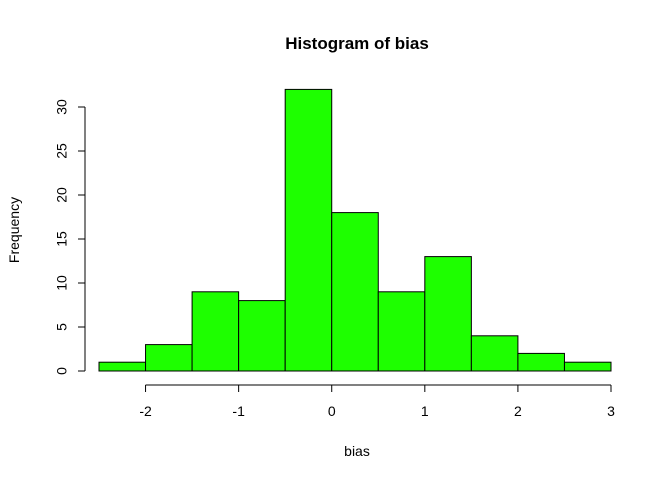 Image resolution: width=672 pixels, height=480 pixels. What do you see at coordinates (357, 451) in the screenshot?
I see `x-axis-label: bias` at bounding box center [357, 451].